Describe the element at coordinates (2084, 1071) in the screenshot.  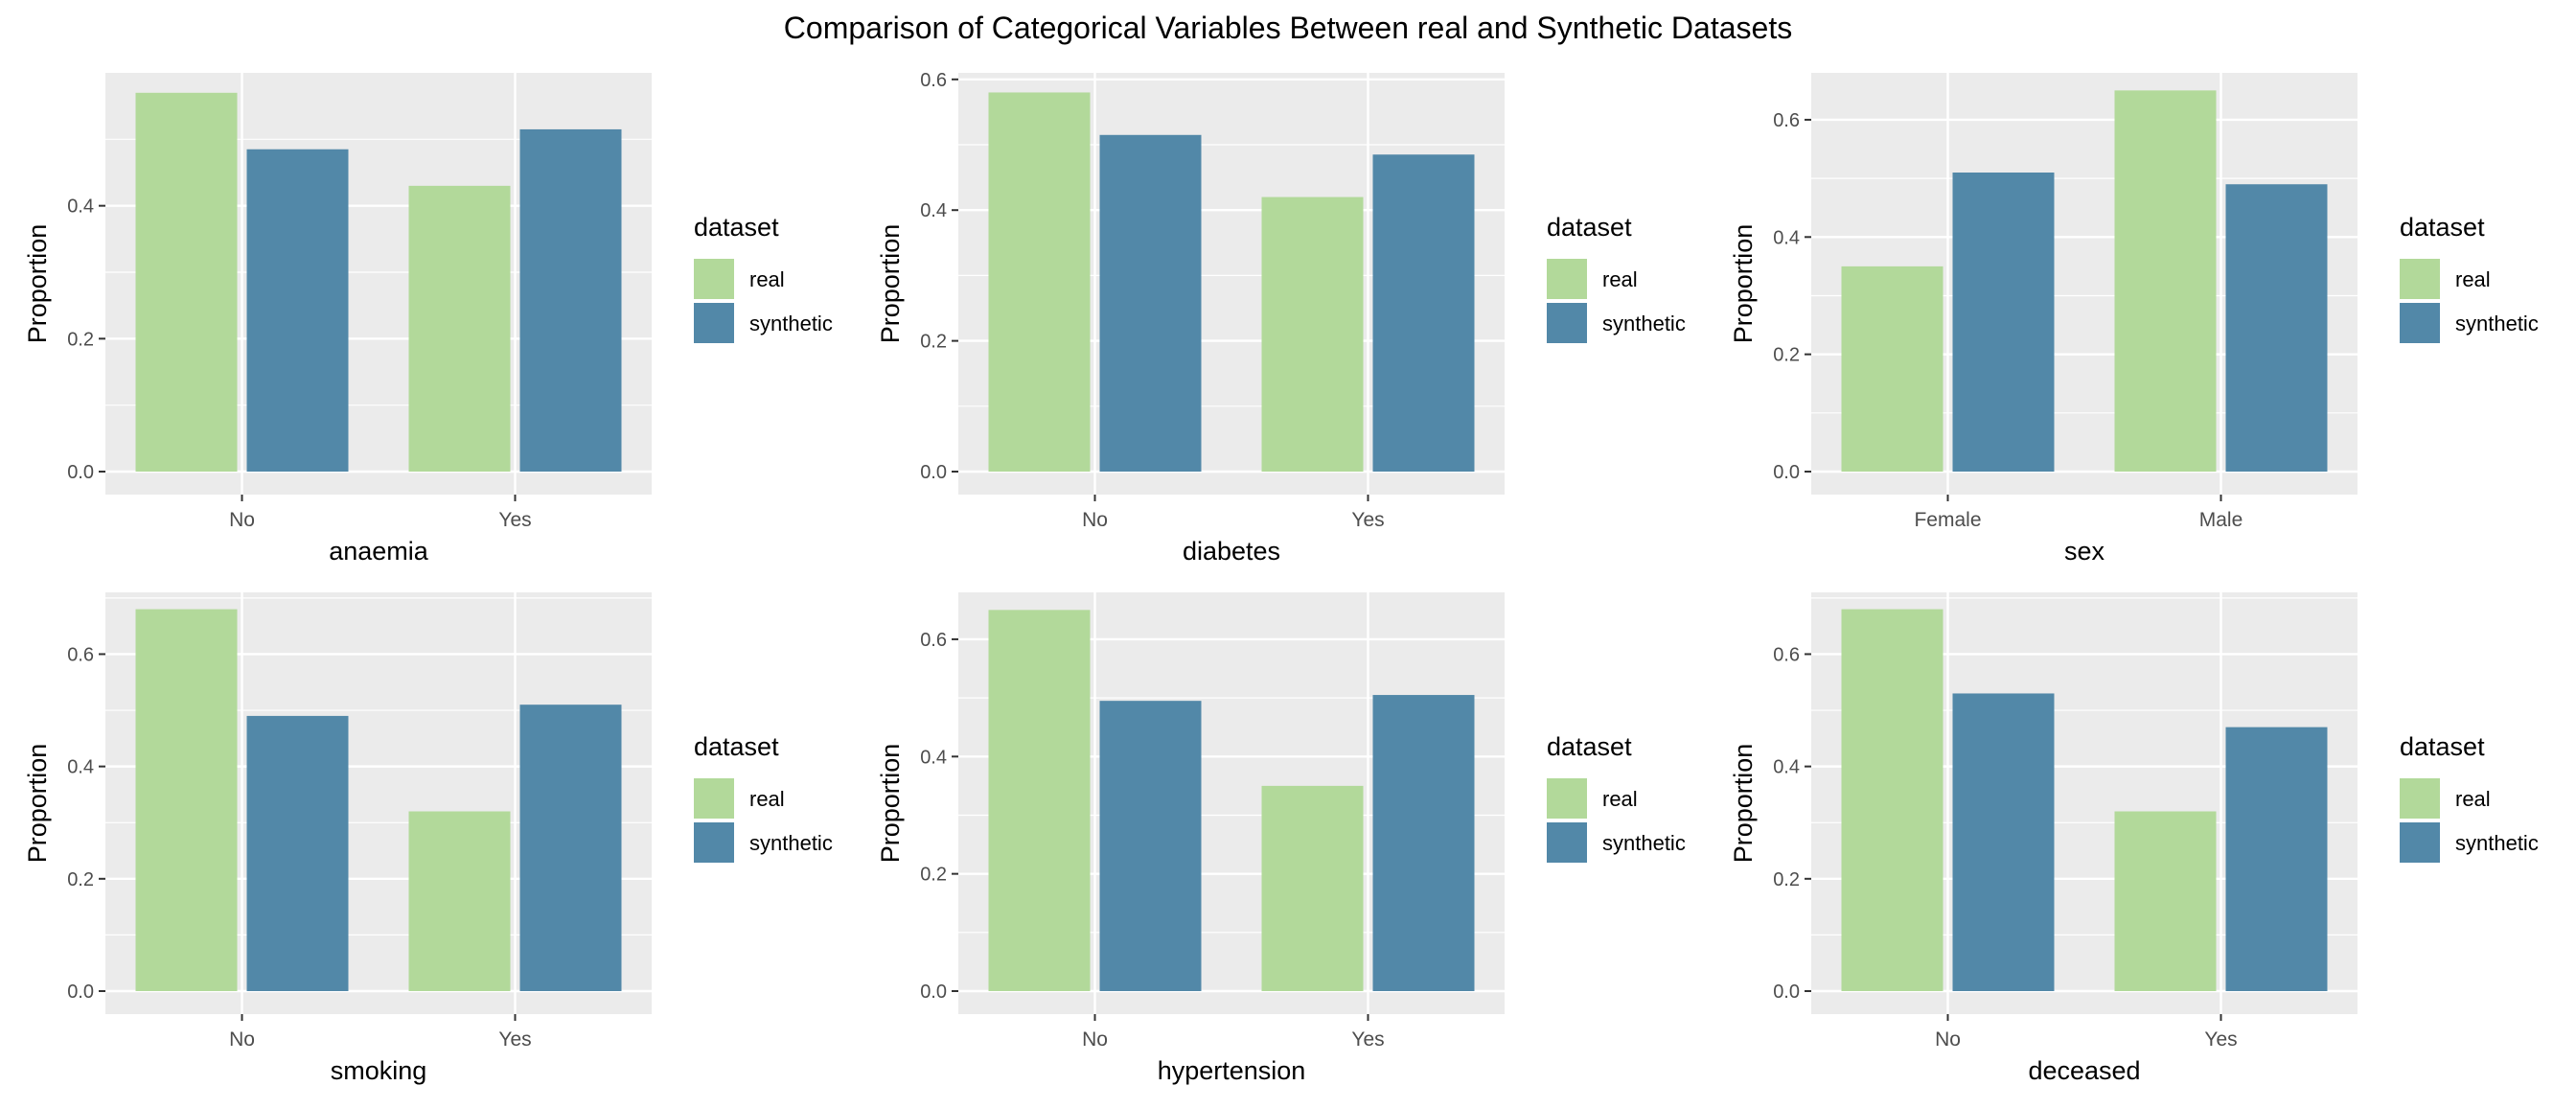
I see `x-axis-label: deceased` at that location.